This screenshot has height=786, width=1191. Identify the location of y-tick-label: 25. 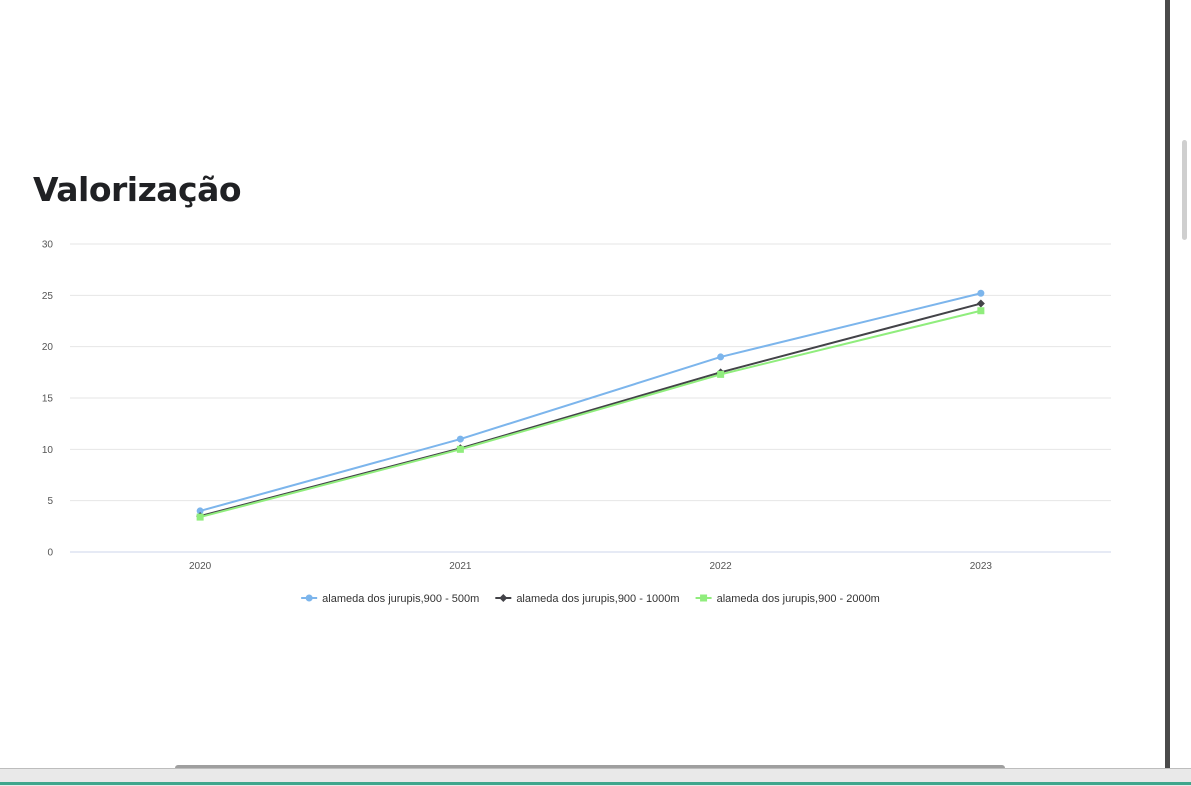
(48, 296).